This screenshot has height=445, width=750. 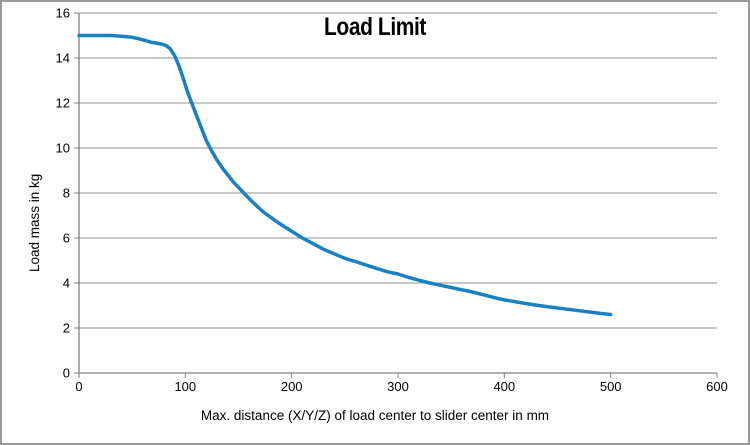 What do you see at coordinates (63, 148) in the screenshot?
I see `y-tick-label: 10` at bounding box center [63, 148].